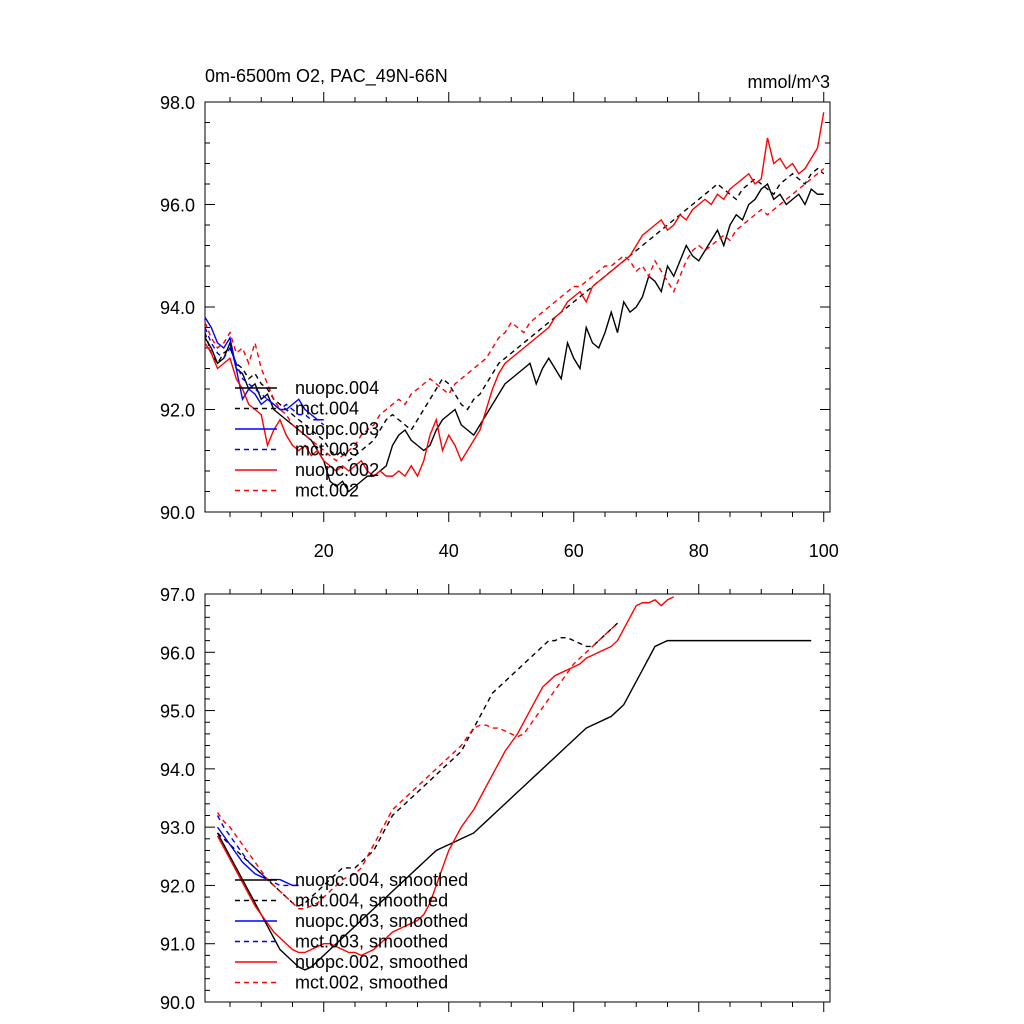  What do you see at coordinates (574, 551) in the screenshot?
I see `x-tick-label: 60` at bounding box center [574, 551].